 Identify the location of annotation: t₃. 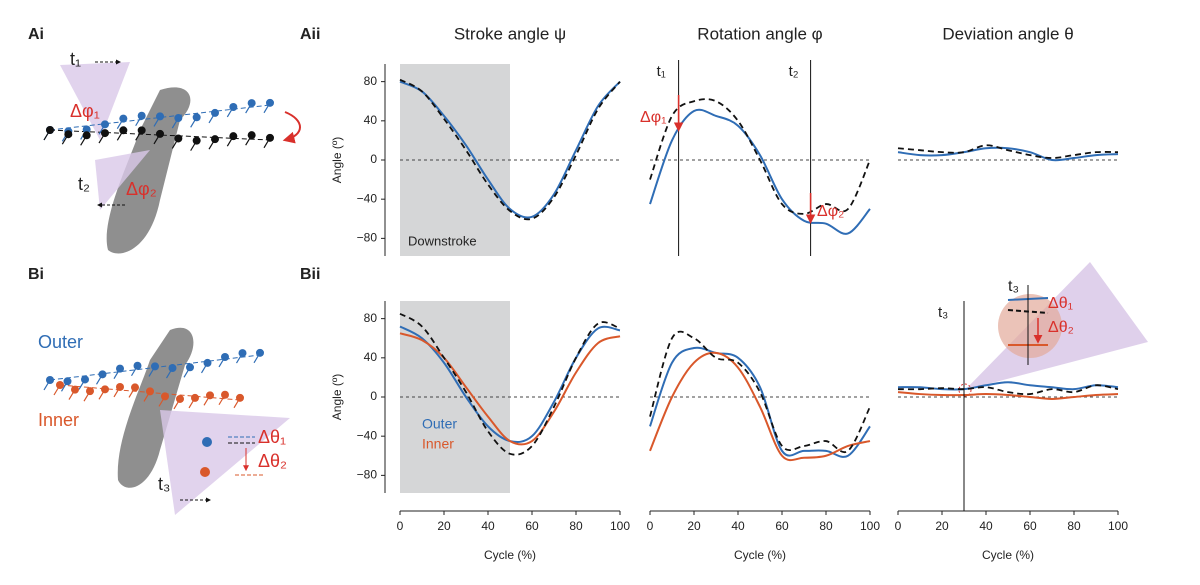
(1013, 286).